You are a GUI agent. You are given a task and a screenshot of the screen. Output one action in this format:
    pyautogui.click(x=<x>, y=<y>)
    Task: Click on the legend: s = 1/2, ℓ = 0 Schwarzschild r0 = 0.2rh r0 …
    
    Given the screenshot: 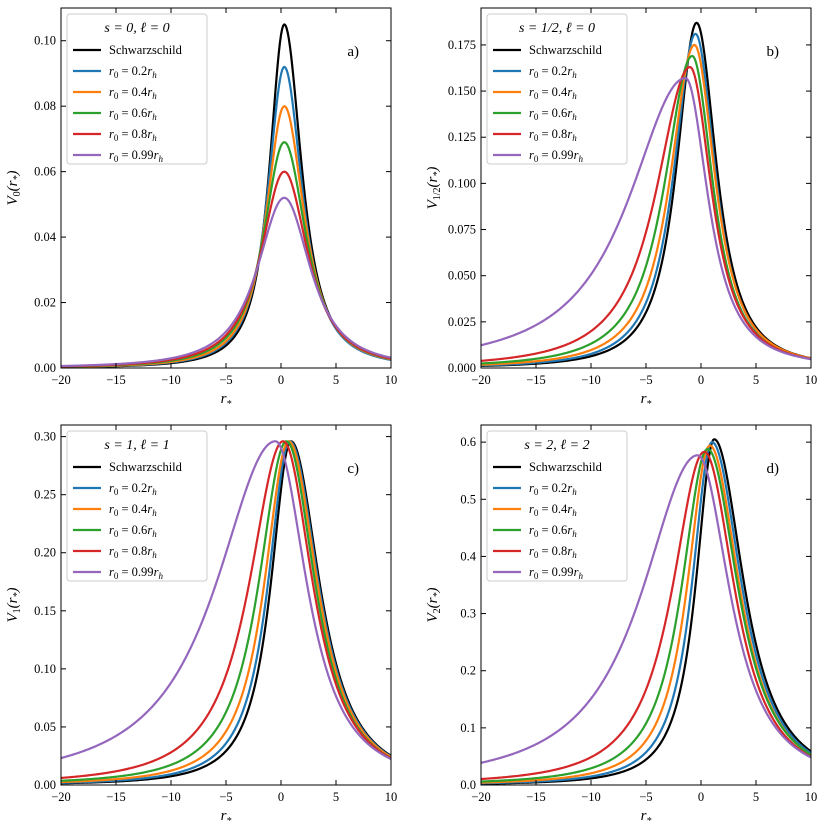 What is the action you would take?
    pyautogui.click(x=557, y=89)
    